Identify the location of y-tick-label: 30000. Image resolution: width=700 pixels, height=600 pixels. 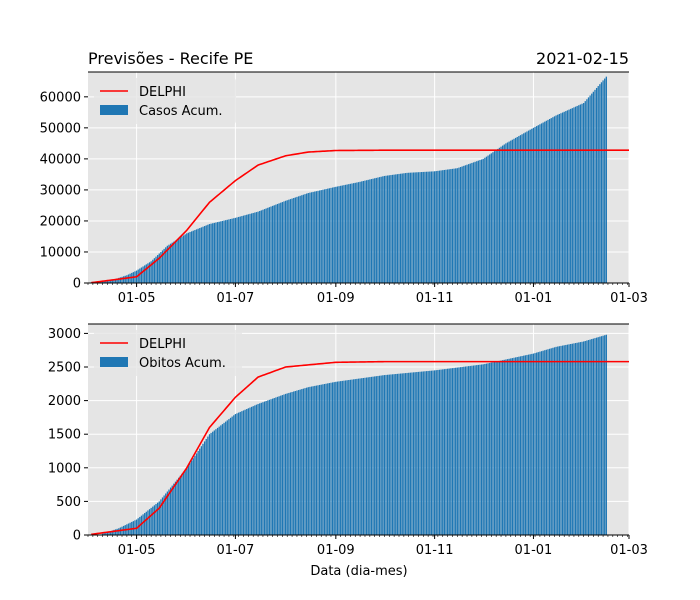
(60, 190).